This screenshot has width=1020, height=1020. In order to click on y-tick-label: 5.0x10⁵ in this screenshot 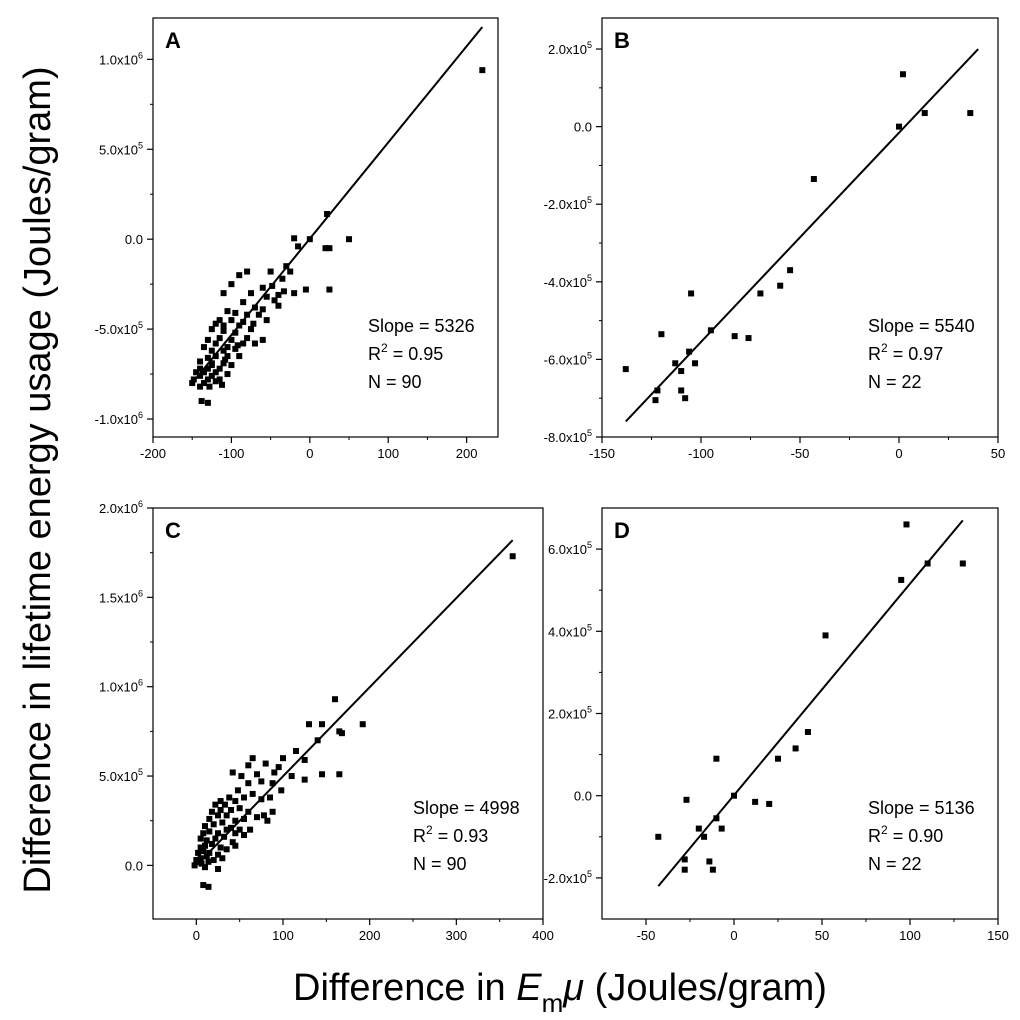, I will do `click(121, 775)`.